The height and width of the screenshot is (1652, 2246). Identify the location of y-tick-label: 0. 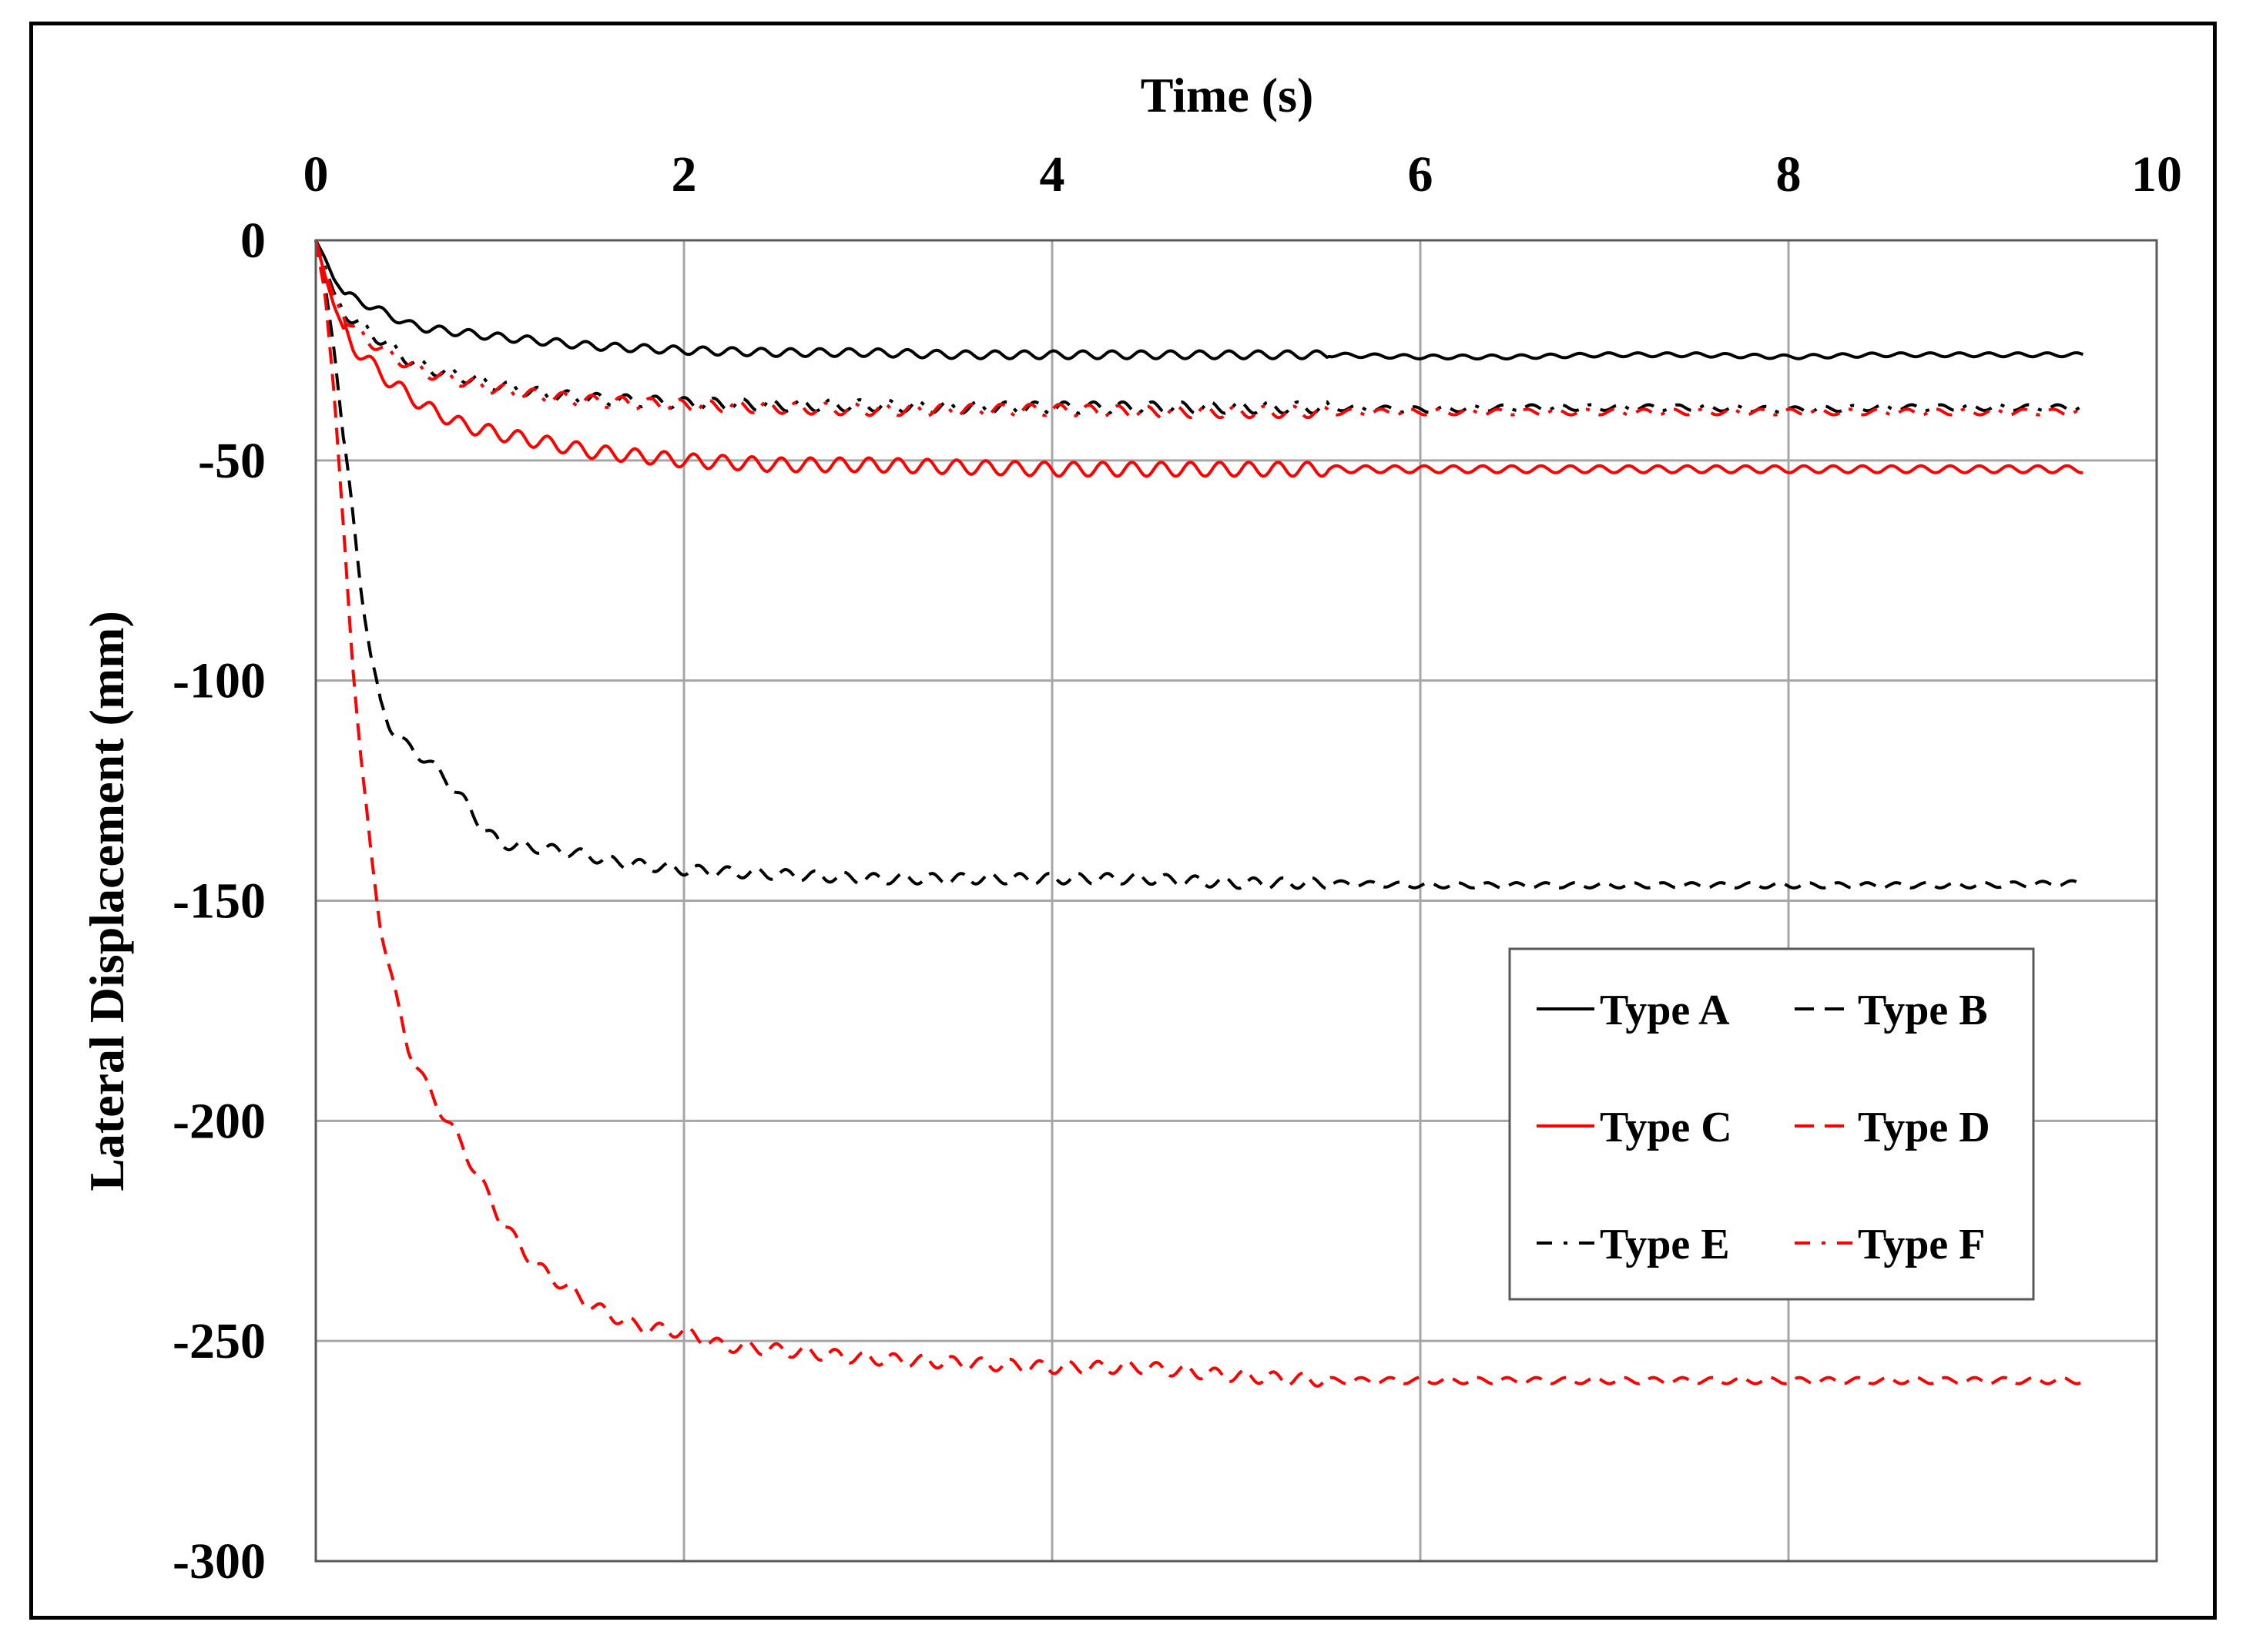
(253, 241).